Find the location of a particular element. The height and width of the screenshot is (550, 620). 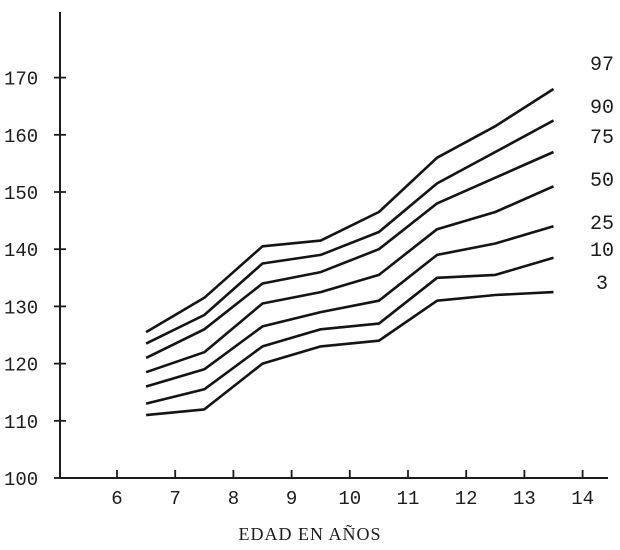

x-tick-label: 11 is located at coordinates (408, 499).